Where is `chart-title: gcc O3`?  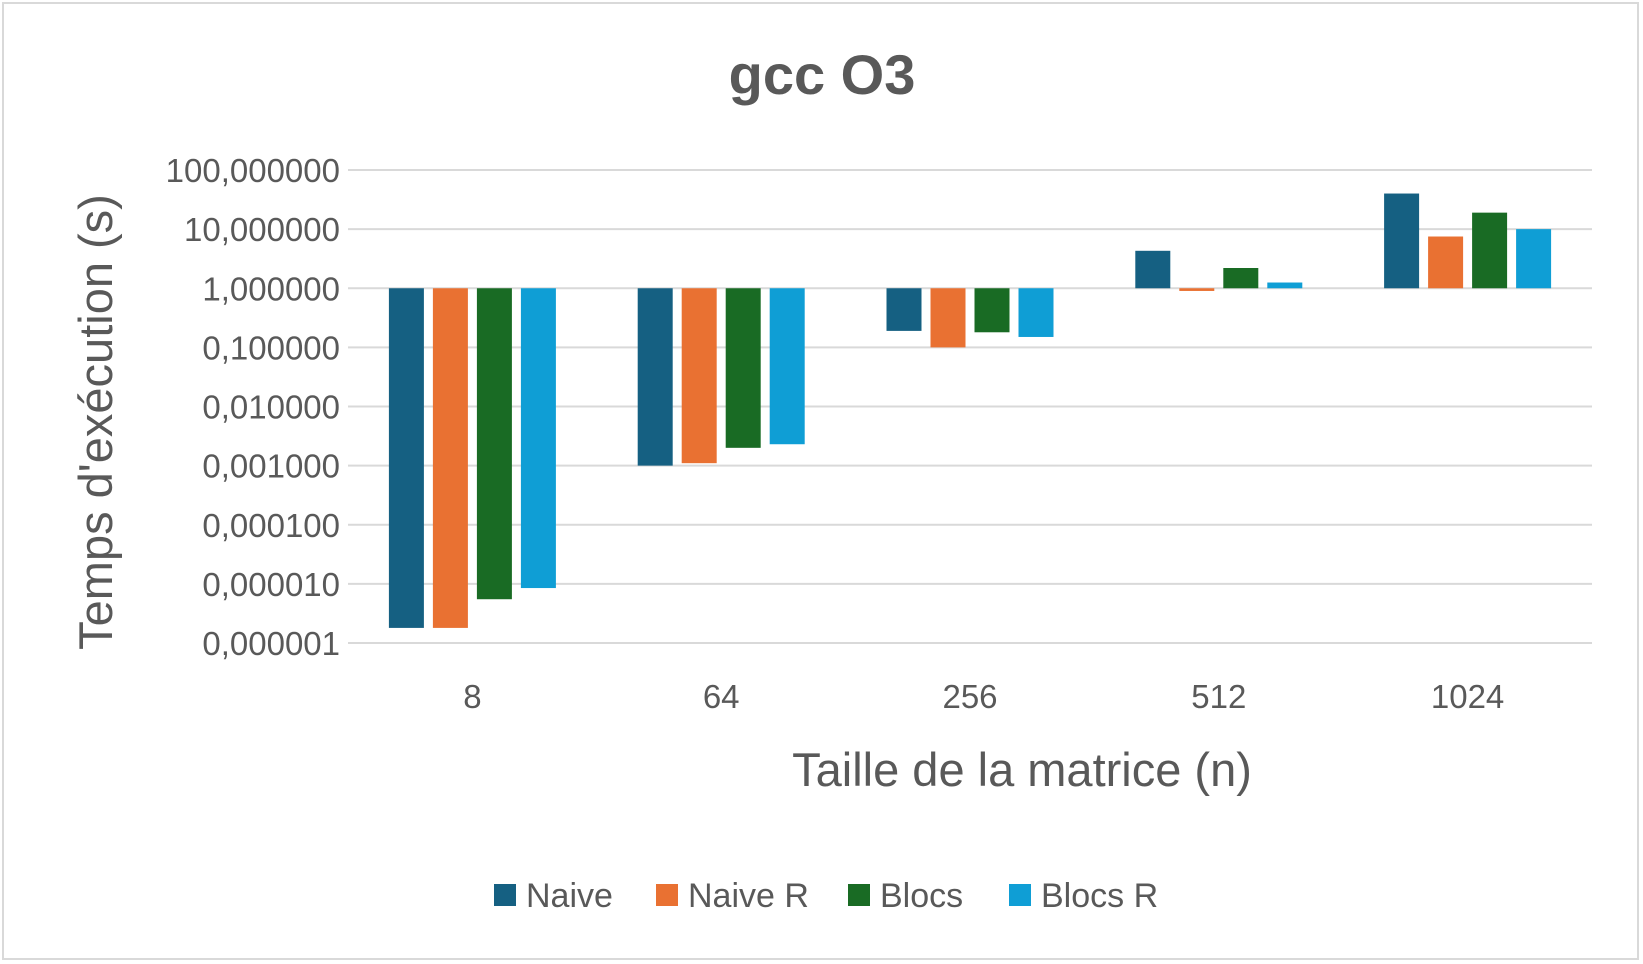 chart-title: gcc O3 is located at coordinates (822, 74).